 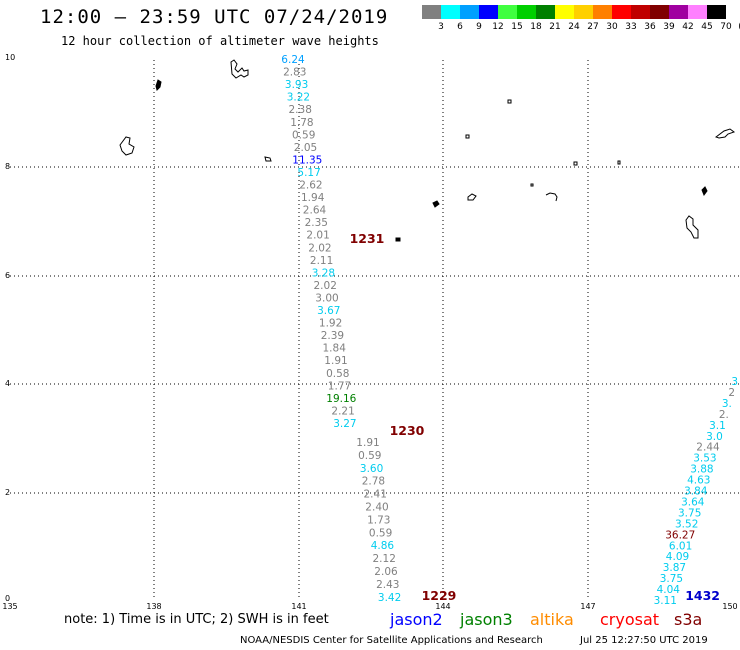 I want to click on legend-cryosat: cryosat, so click(x=630, y=619).